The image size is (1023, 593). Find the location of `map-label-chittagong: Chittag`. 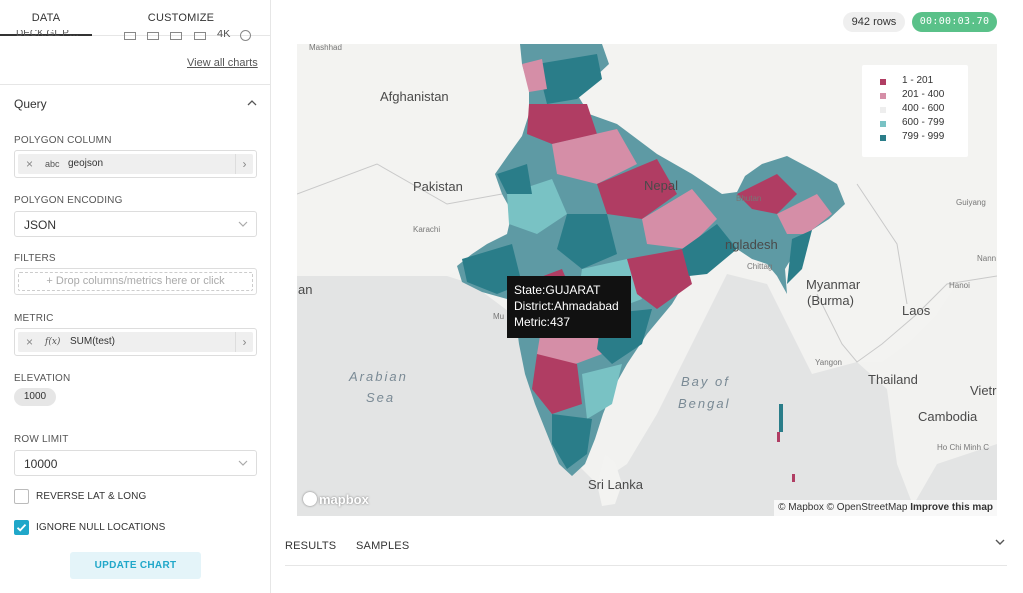

map-label-chittagong: Chittag is located at coordinates (760, 266).